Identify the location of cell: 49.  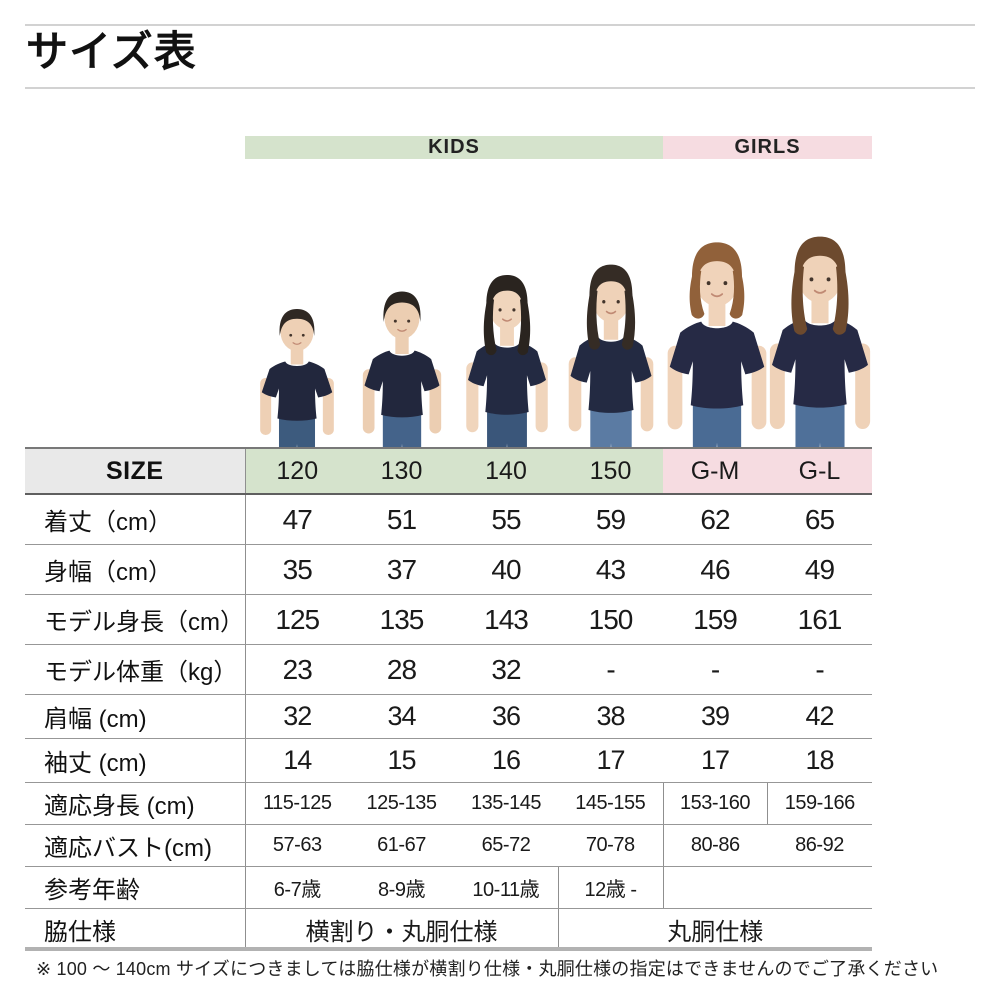
(819, 569).